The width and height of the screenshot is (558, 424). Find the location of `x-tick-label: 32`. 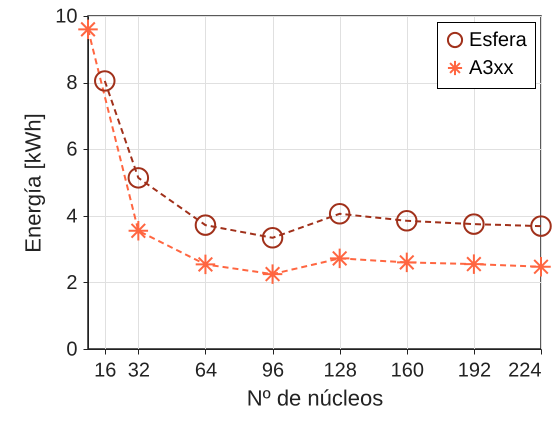

x-tick-label: 32 is located at coordinates (139, 371).